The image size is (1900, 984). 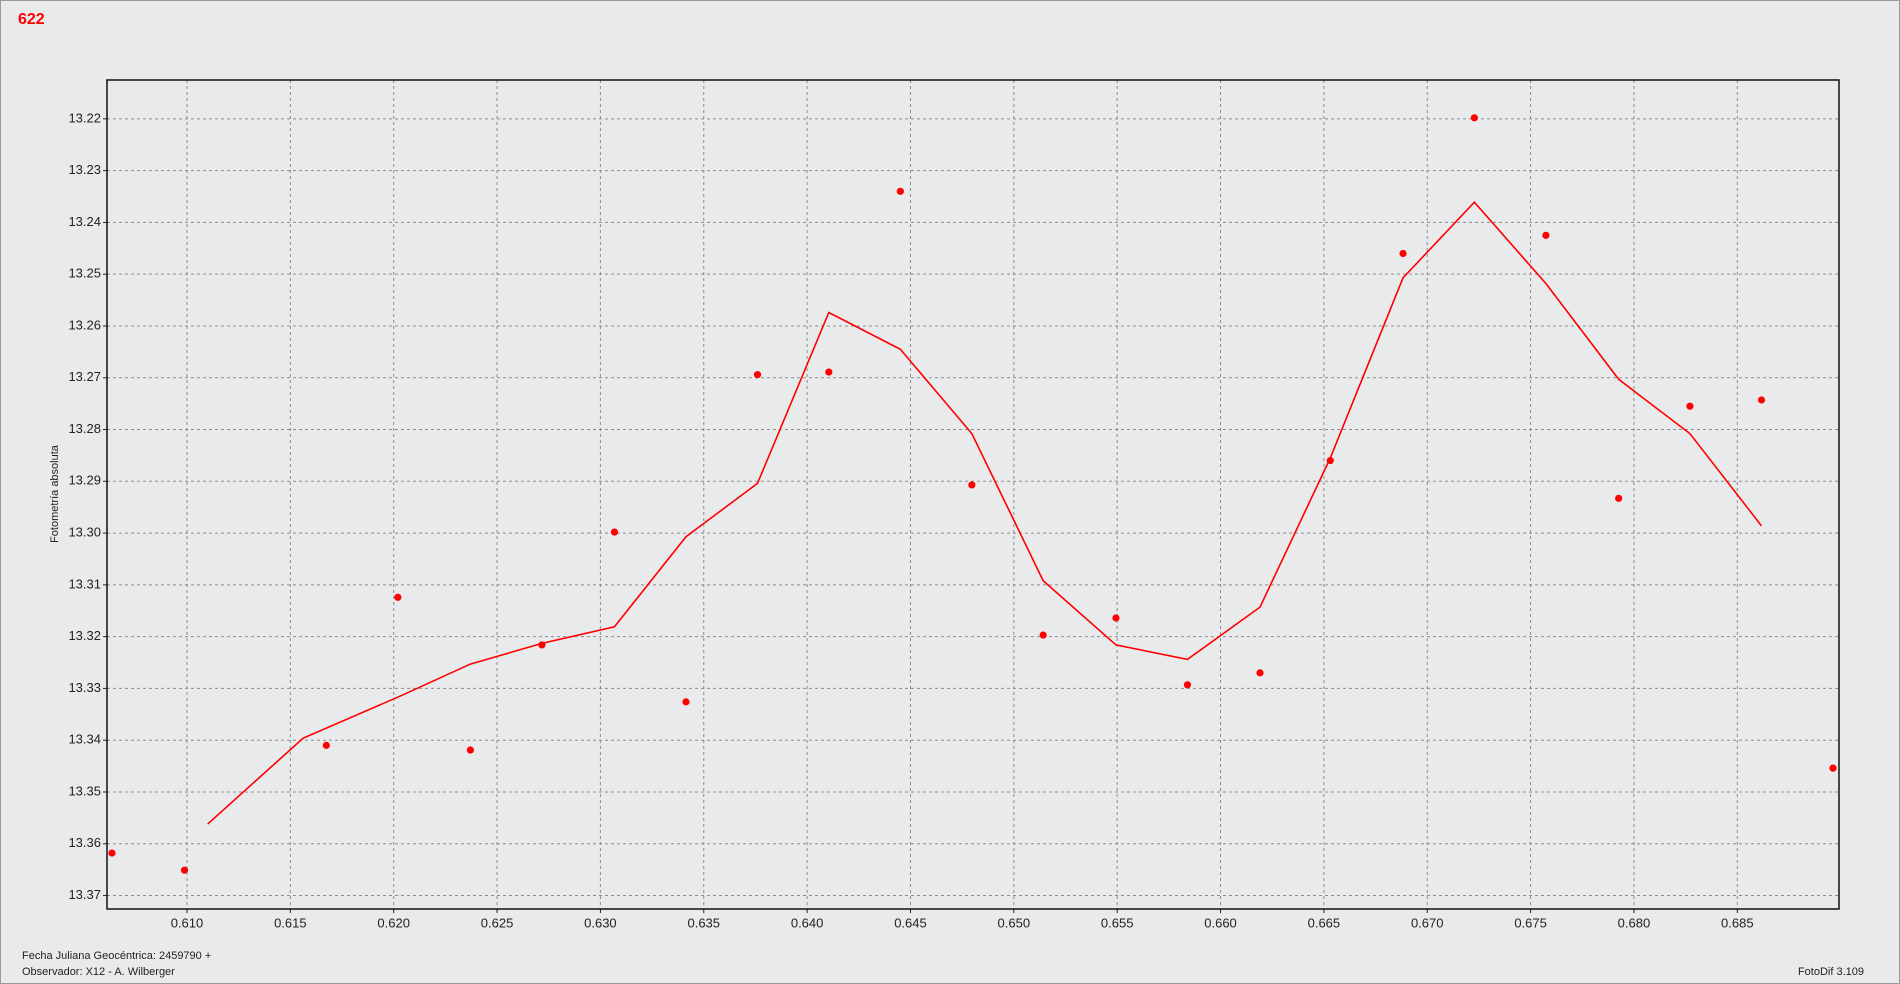 I want to click on y-tick-label: 13.28, so click(x=84, y=428).